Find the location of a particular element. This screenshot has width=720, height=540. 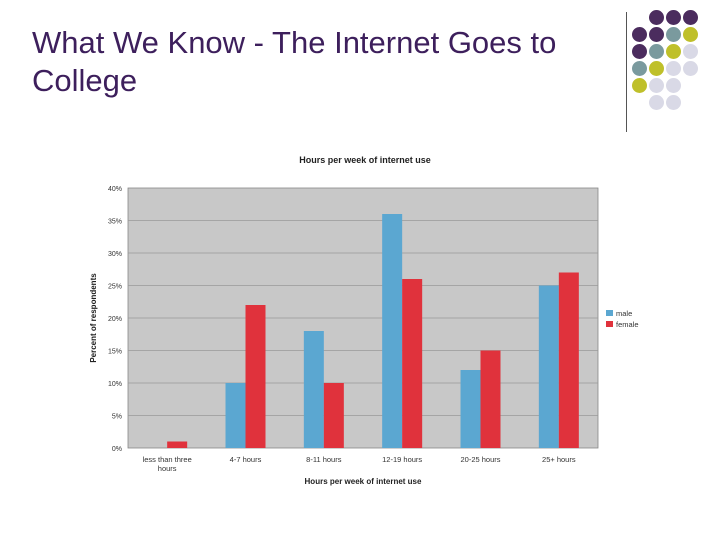

x-tick-label: 8-11 hours is located at coordinates (324, 459).